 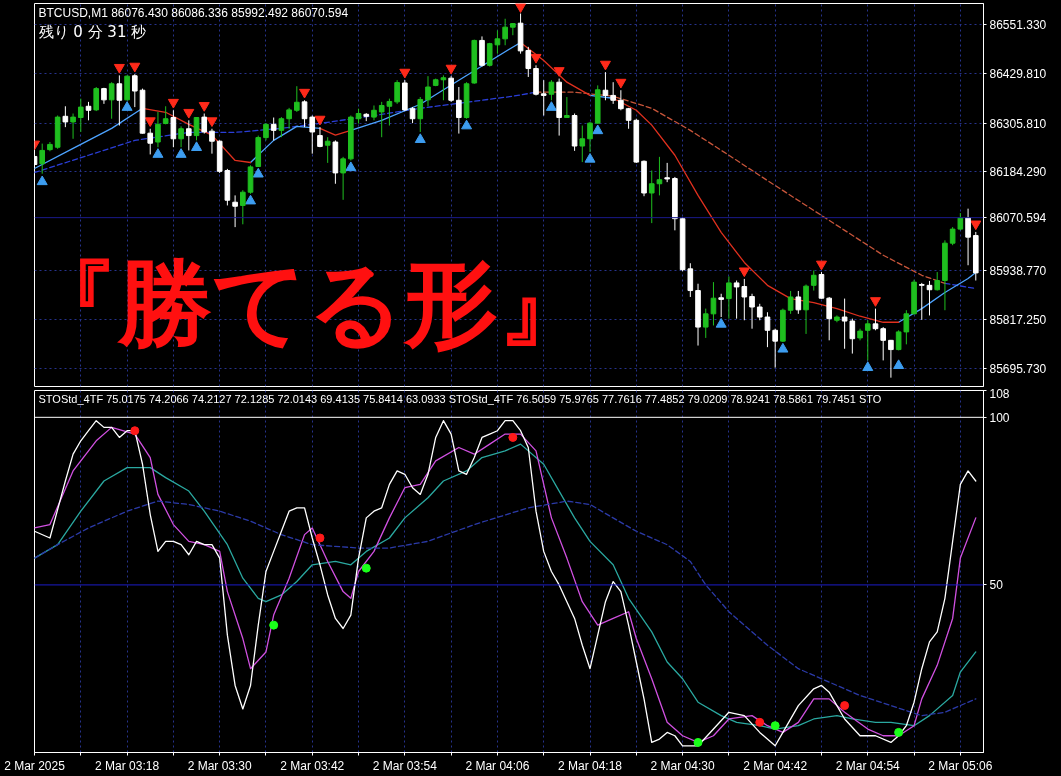 I want to click on ref-line-label: 86070.594, so click(x=1018, y=218).